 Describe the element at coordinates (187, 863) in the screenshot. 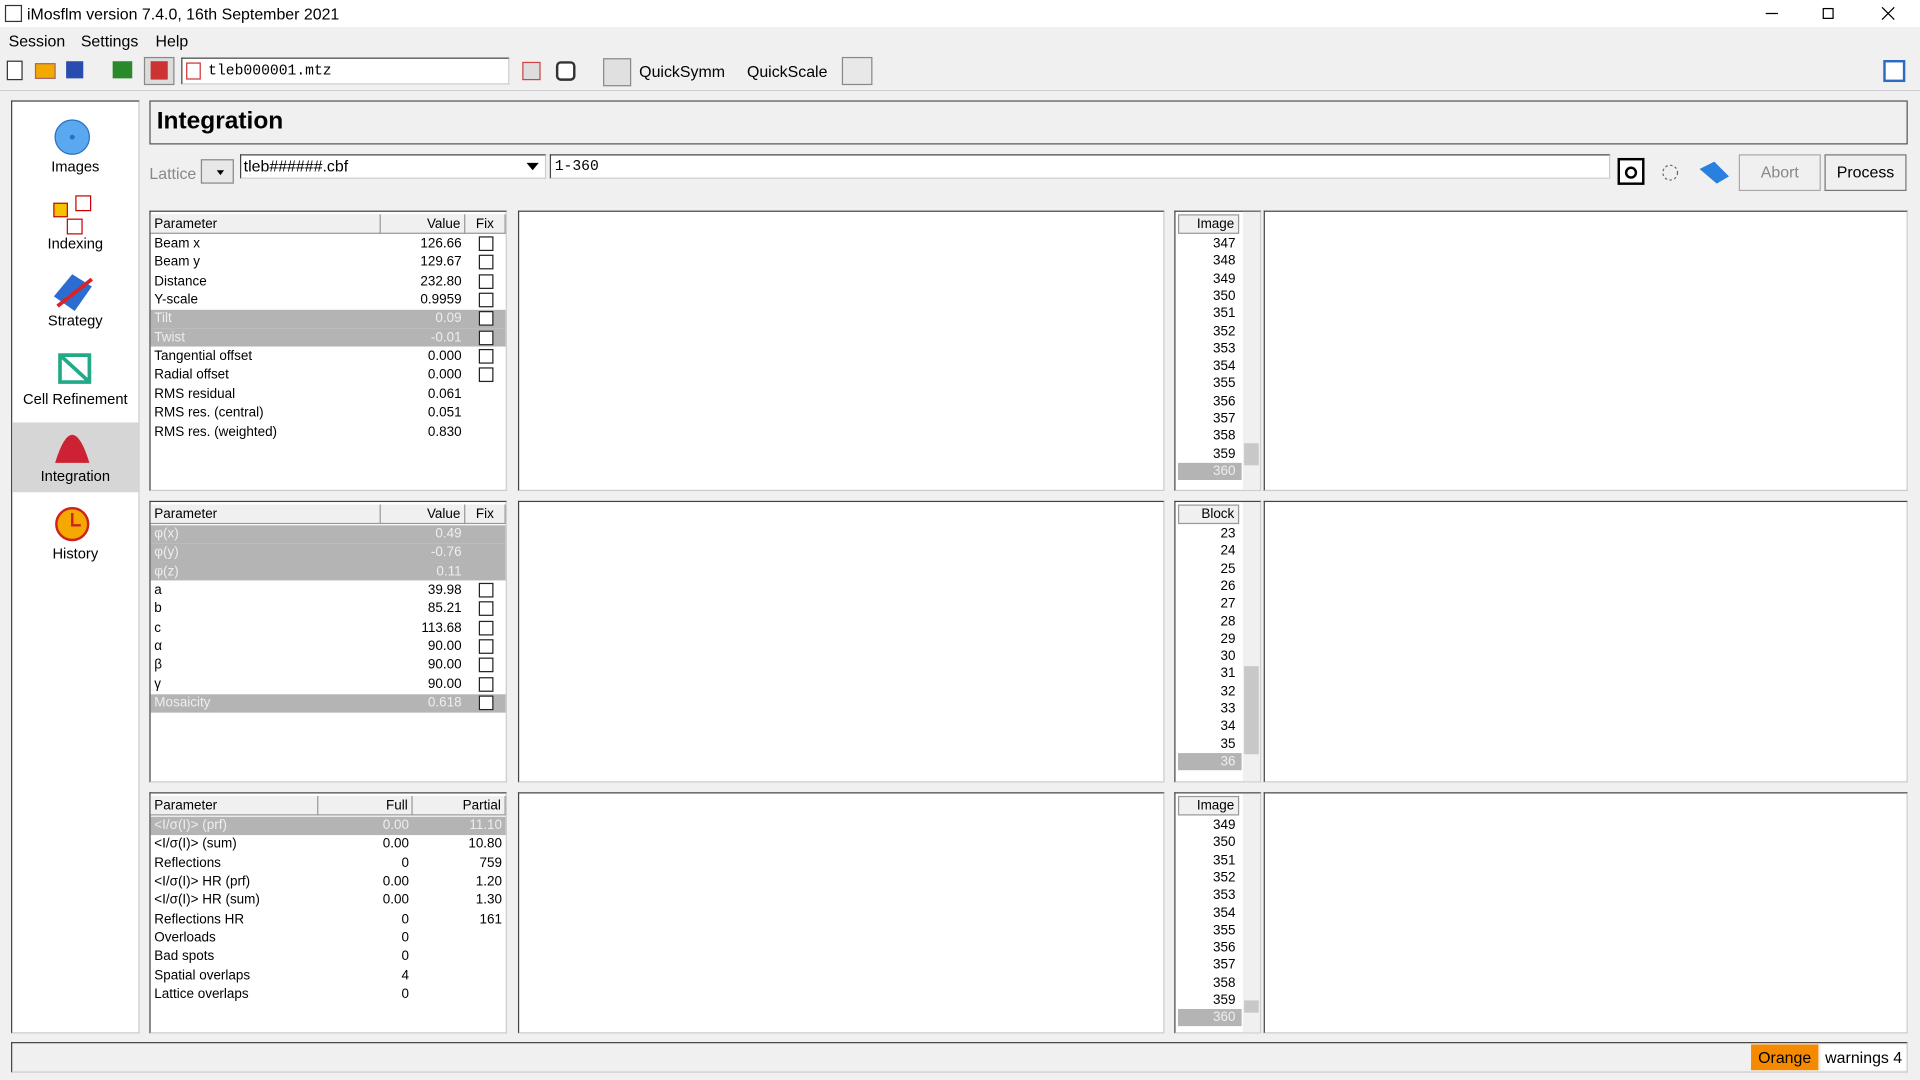

I see `cell: Reflections` at that location.